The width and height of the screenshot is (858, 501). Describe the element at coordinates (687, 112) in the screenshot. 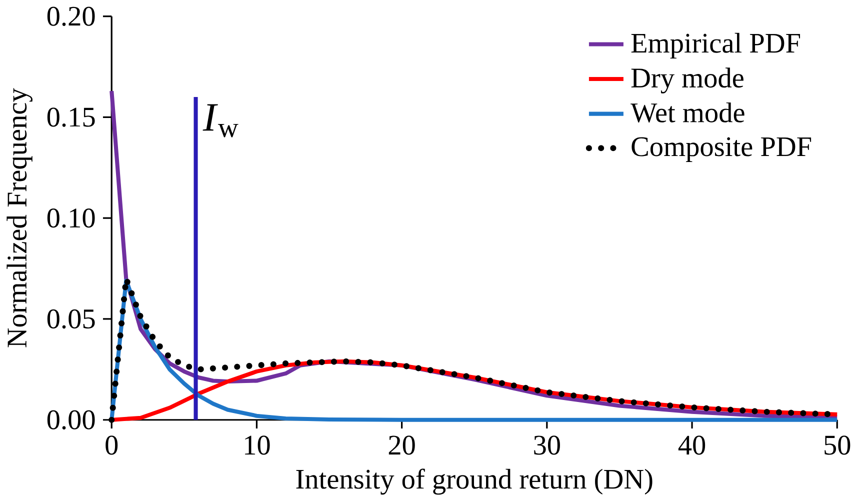

I see `legend-label: Wet mode` at that location.